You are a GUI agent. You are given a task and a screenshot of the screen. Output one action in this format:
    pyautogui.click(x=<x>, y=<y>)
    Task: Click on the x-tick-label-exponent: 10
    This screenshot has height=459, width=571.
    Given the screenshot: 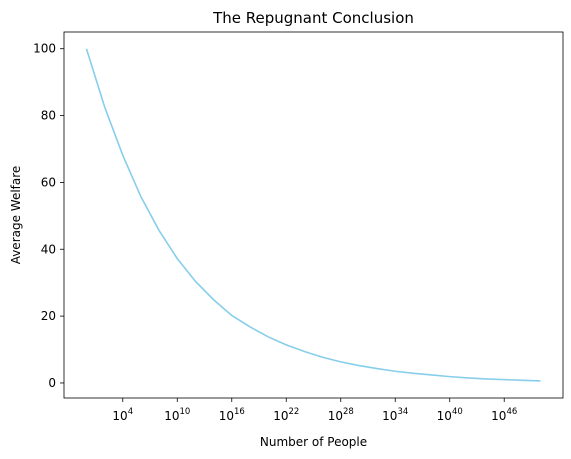 What is the action you would take?
    pyautogui.click(x=184, y=412)
    